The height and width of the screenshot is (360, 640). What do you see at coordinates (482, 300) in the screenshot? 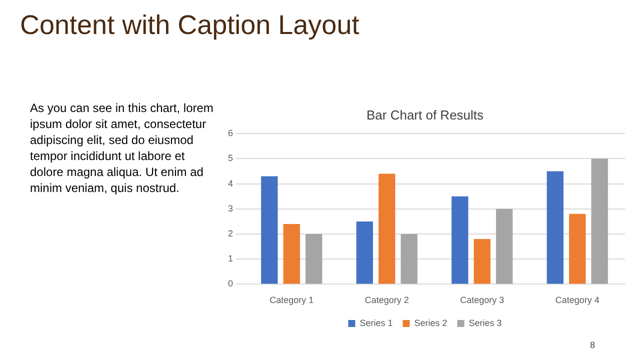
I see `x-tick-label: Category 3` at bounding box center [482, 300].